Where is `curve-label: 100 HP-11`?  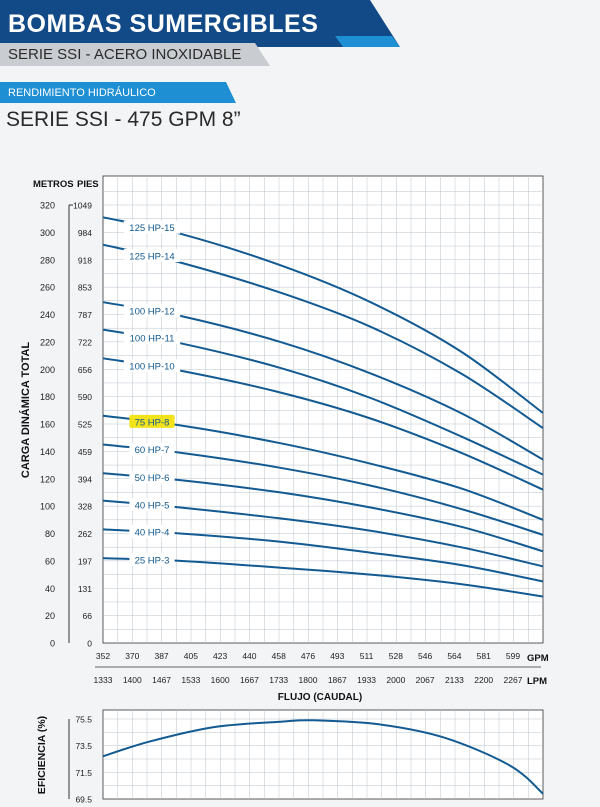
curve-label: 100 HP-11 is located at coordinates (152, 339).